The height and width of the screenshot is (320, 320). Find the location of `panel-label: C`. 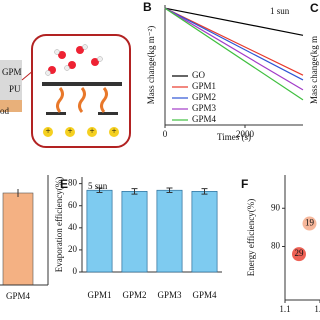

panel-label: C is located at coordinates (314, 8).